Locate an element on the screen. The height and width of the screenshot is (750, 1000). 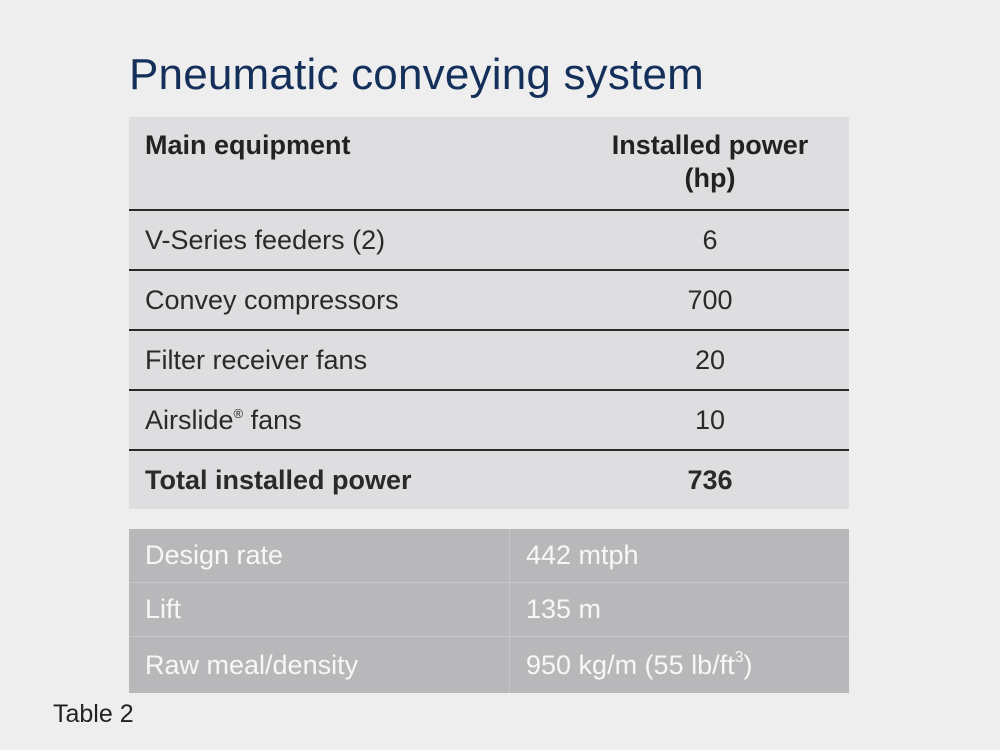
registered-trademark-mark: ® is located at coordinates (238, 413).